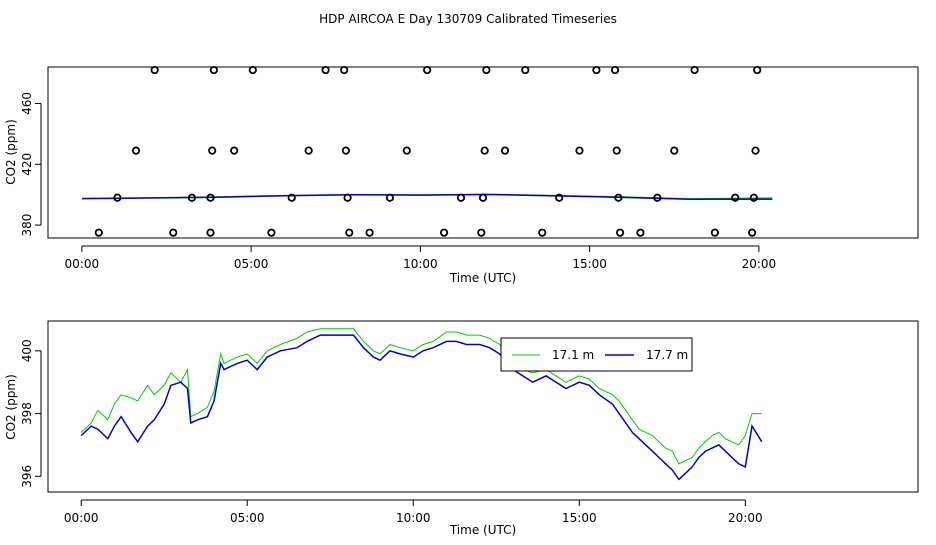  I want to click on y-tick-label: 380, so click(27, 225).